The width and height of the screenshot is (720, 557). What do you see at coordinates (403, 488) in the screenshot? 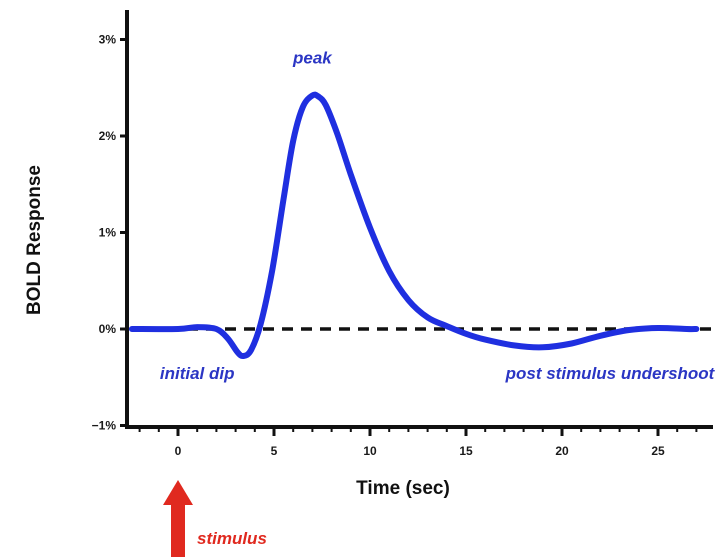
I see `x-axis-title: Time (sec)` at bounding box center [403, 488].